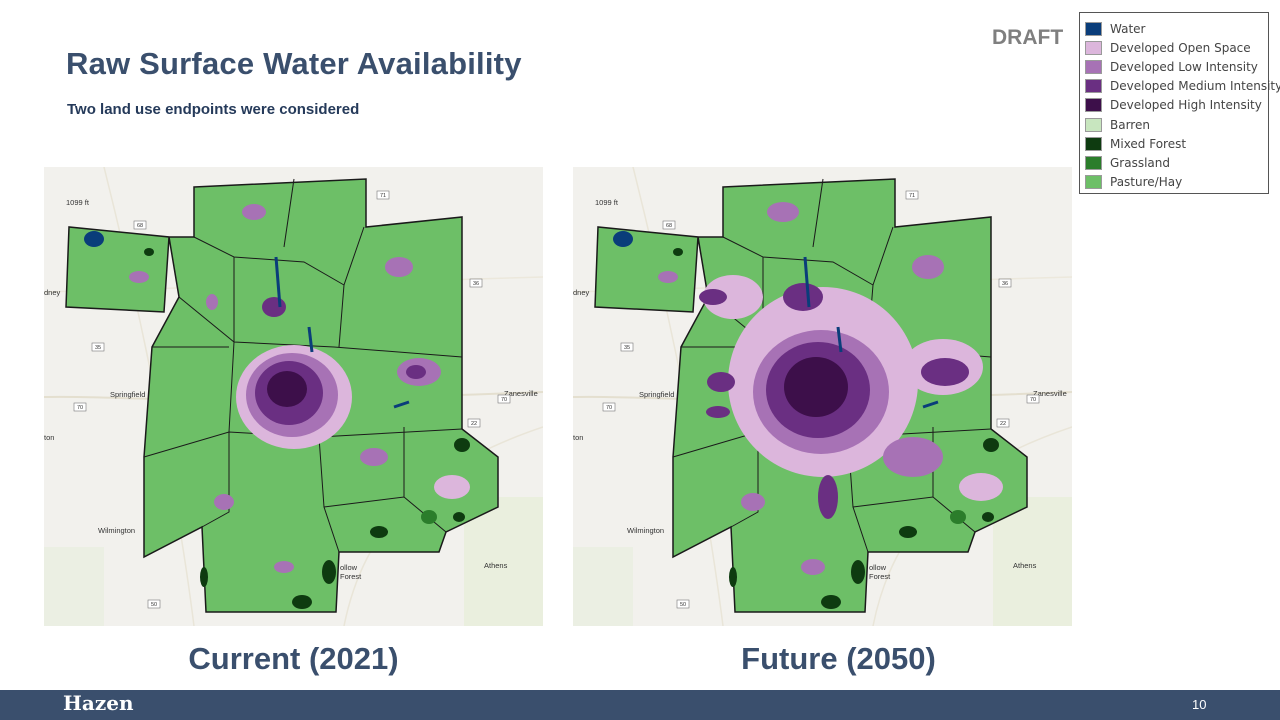 This screenshot has height=720, width=1280. I want to click on legend-item: Developed High Intensity, so click(1176, 105).